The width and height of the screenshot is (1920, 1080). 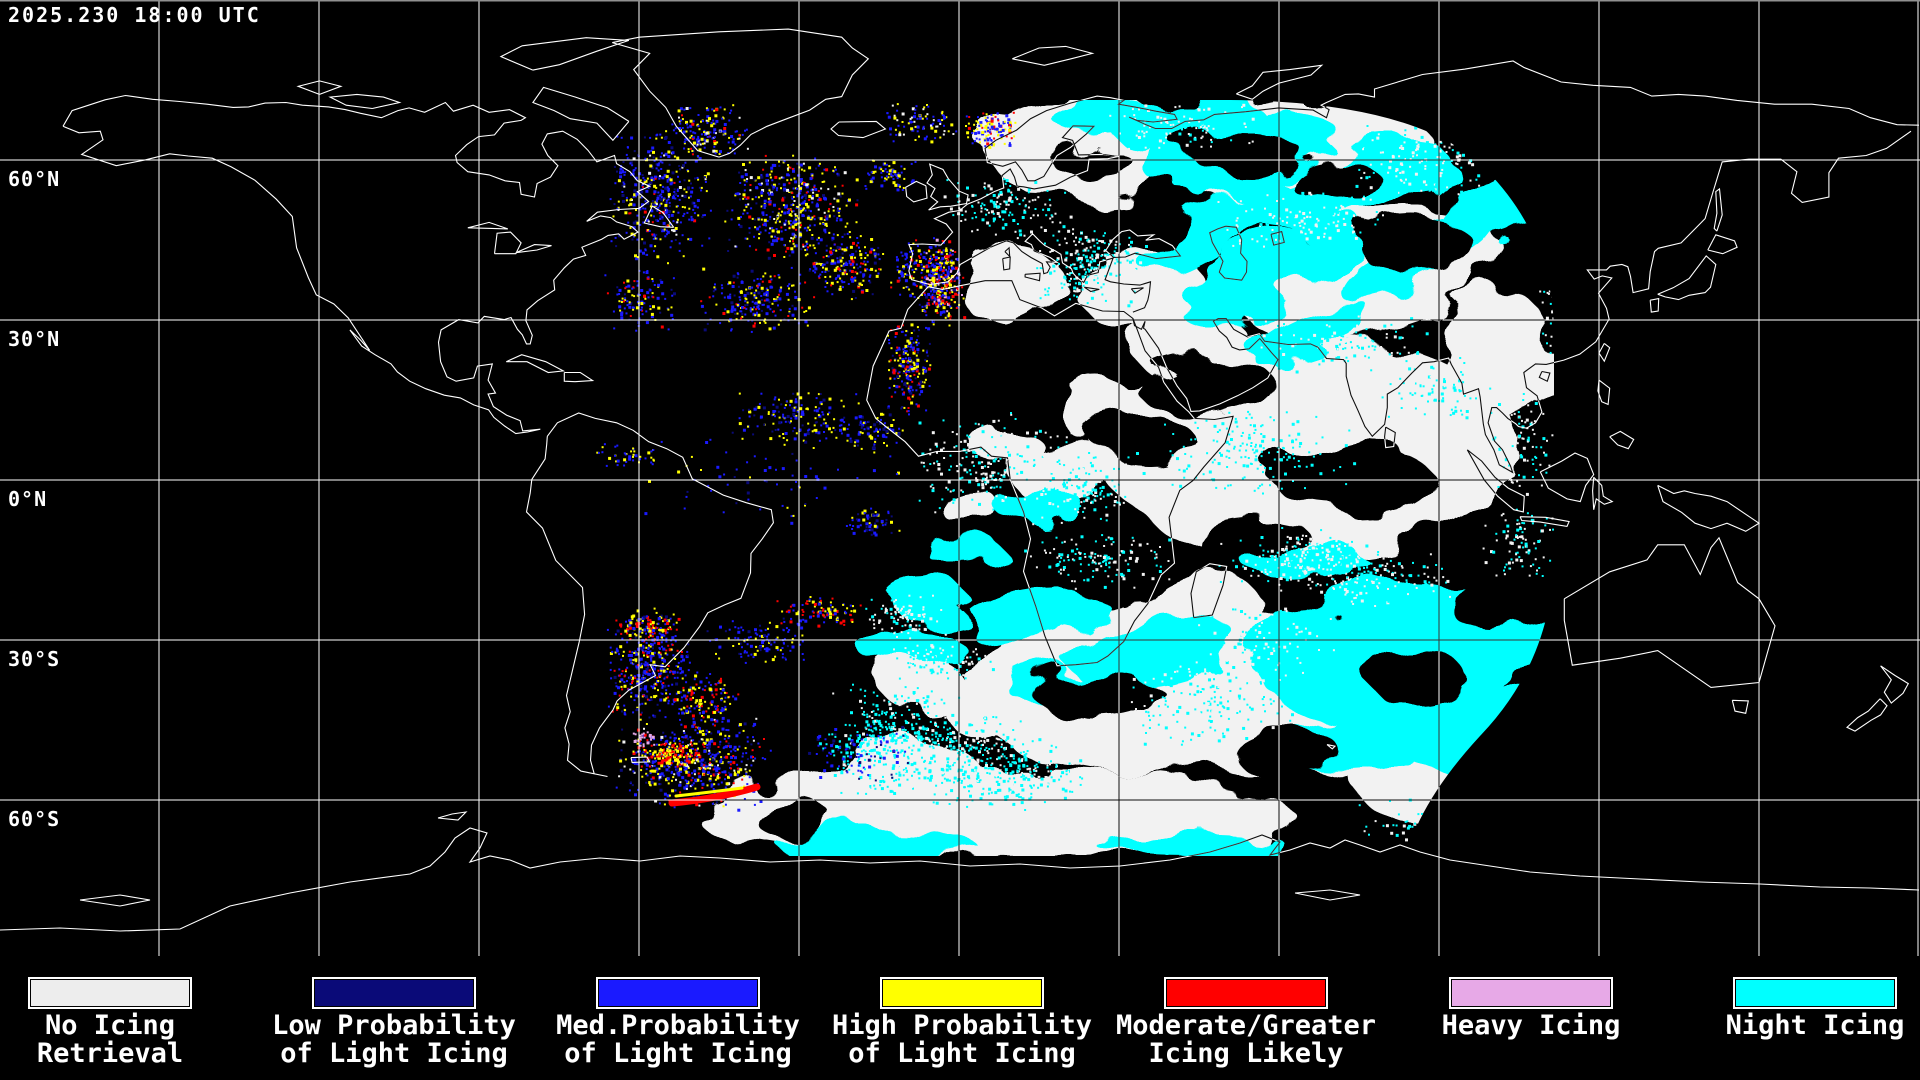 What do you see at coordinates (34, 339) in the screenshot?
I see `latitude-label: 30°N` at bounding box center [34, 339].